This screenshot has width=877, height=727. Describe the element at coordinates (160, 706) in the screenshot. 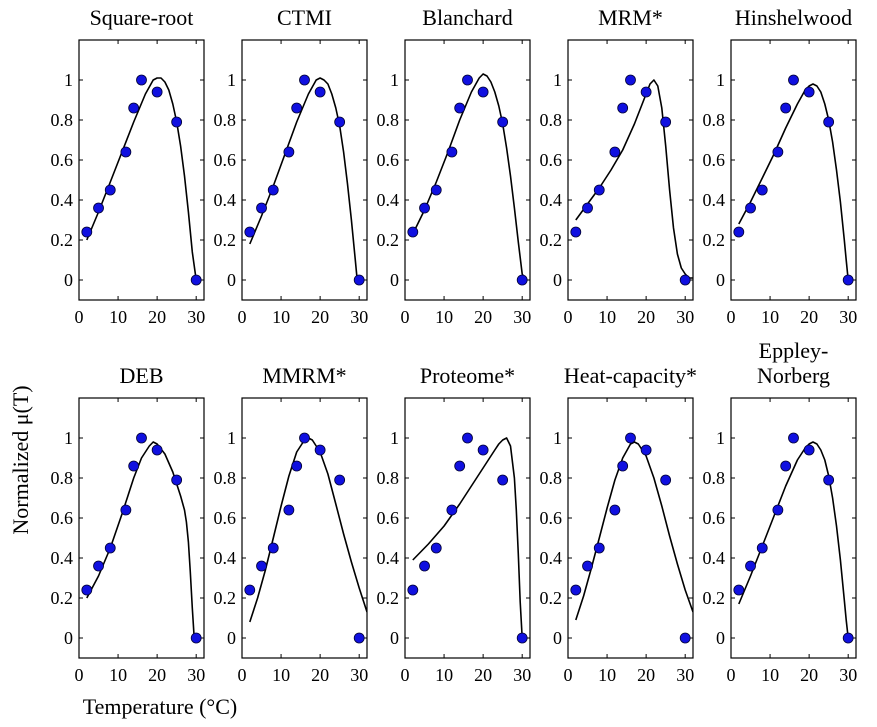

I see `x-axis-label: Temperature (°C)` at that location.